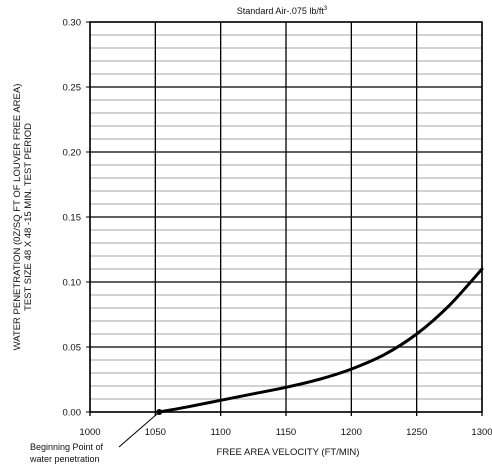 Image resolution: width=492 pixels, height=466 pixels. I want to click on chart-title: Standard Air-.075 lb/ft3, so click(282, 11).